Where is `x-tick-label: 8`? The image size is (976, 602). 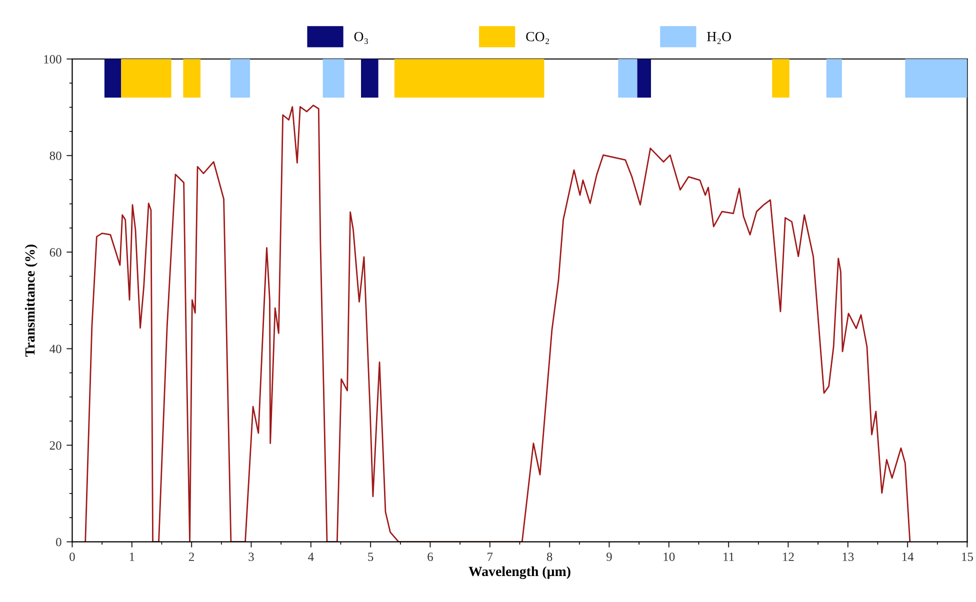
x-tick-label: 8 is located at coordinates (549, 557).